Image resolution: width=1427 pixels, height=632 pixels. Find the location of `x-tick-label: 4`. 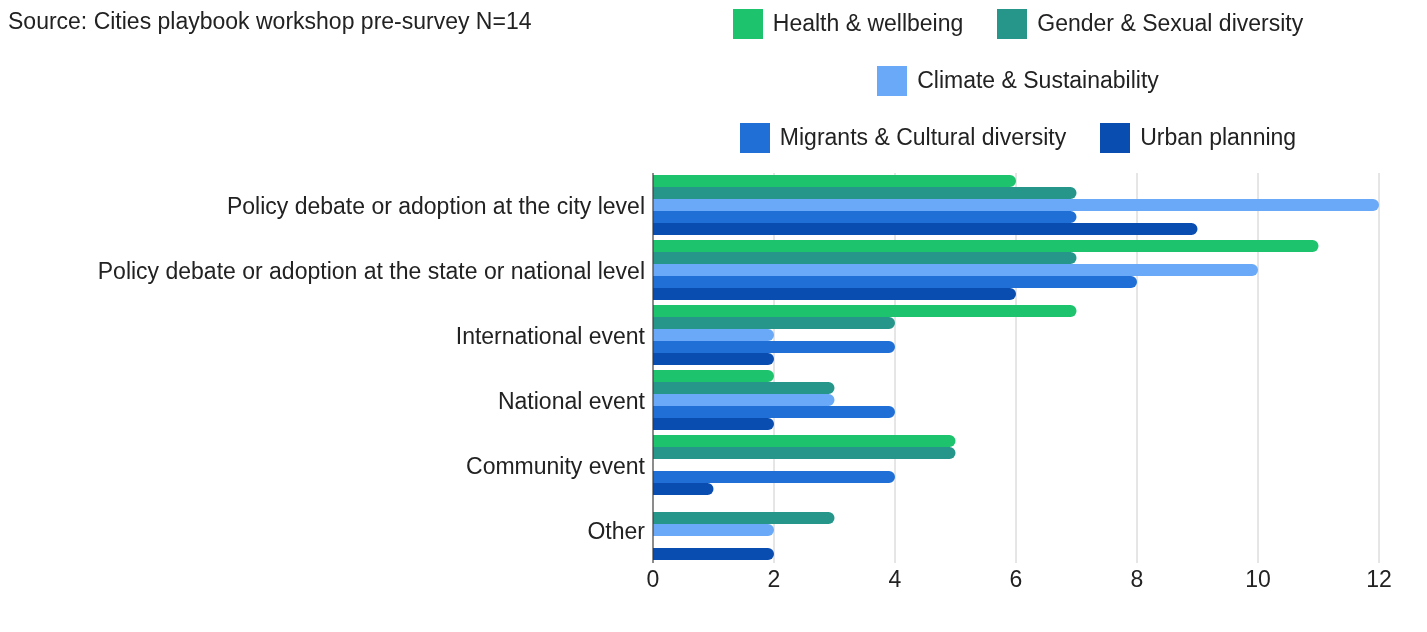

x-tick-label: 4 is located at coordinates (895, 579).